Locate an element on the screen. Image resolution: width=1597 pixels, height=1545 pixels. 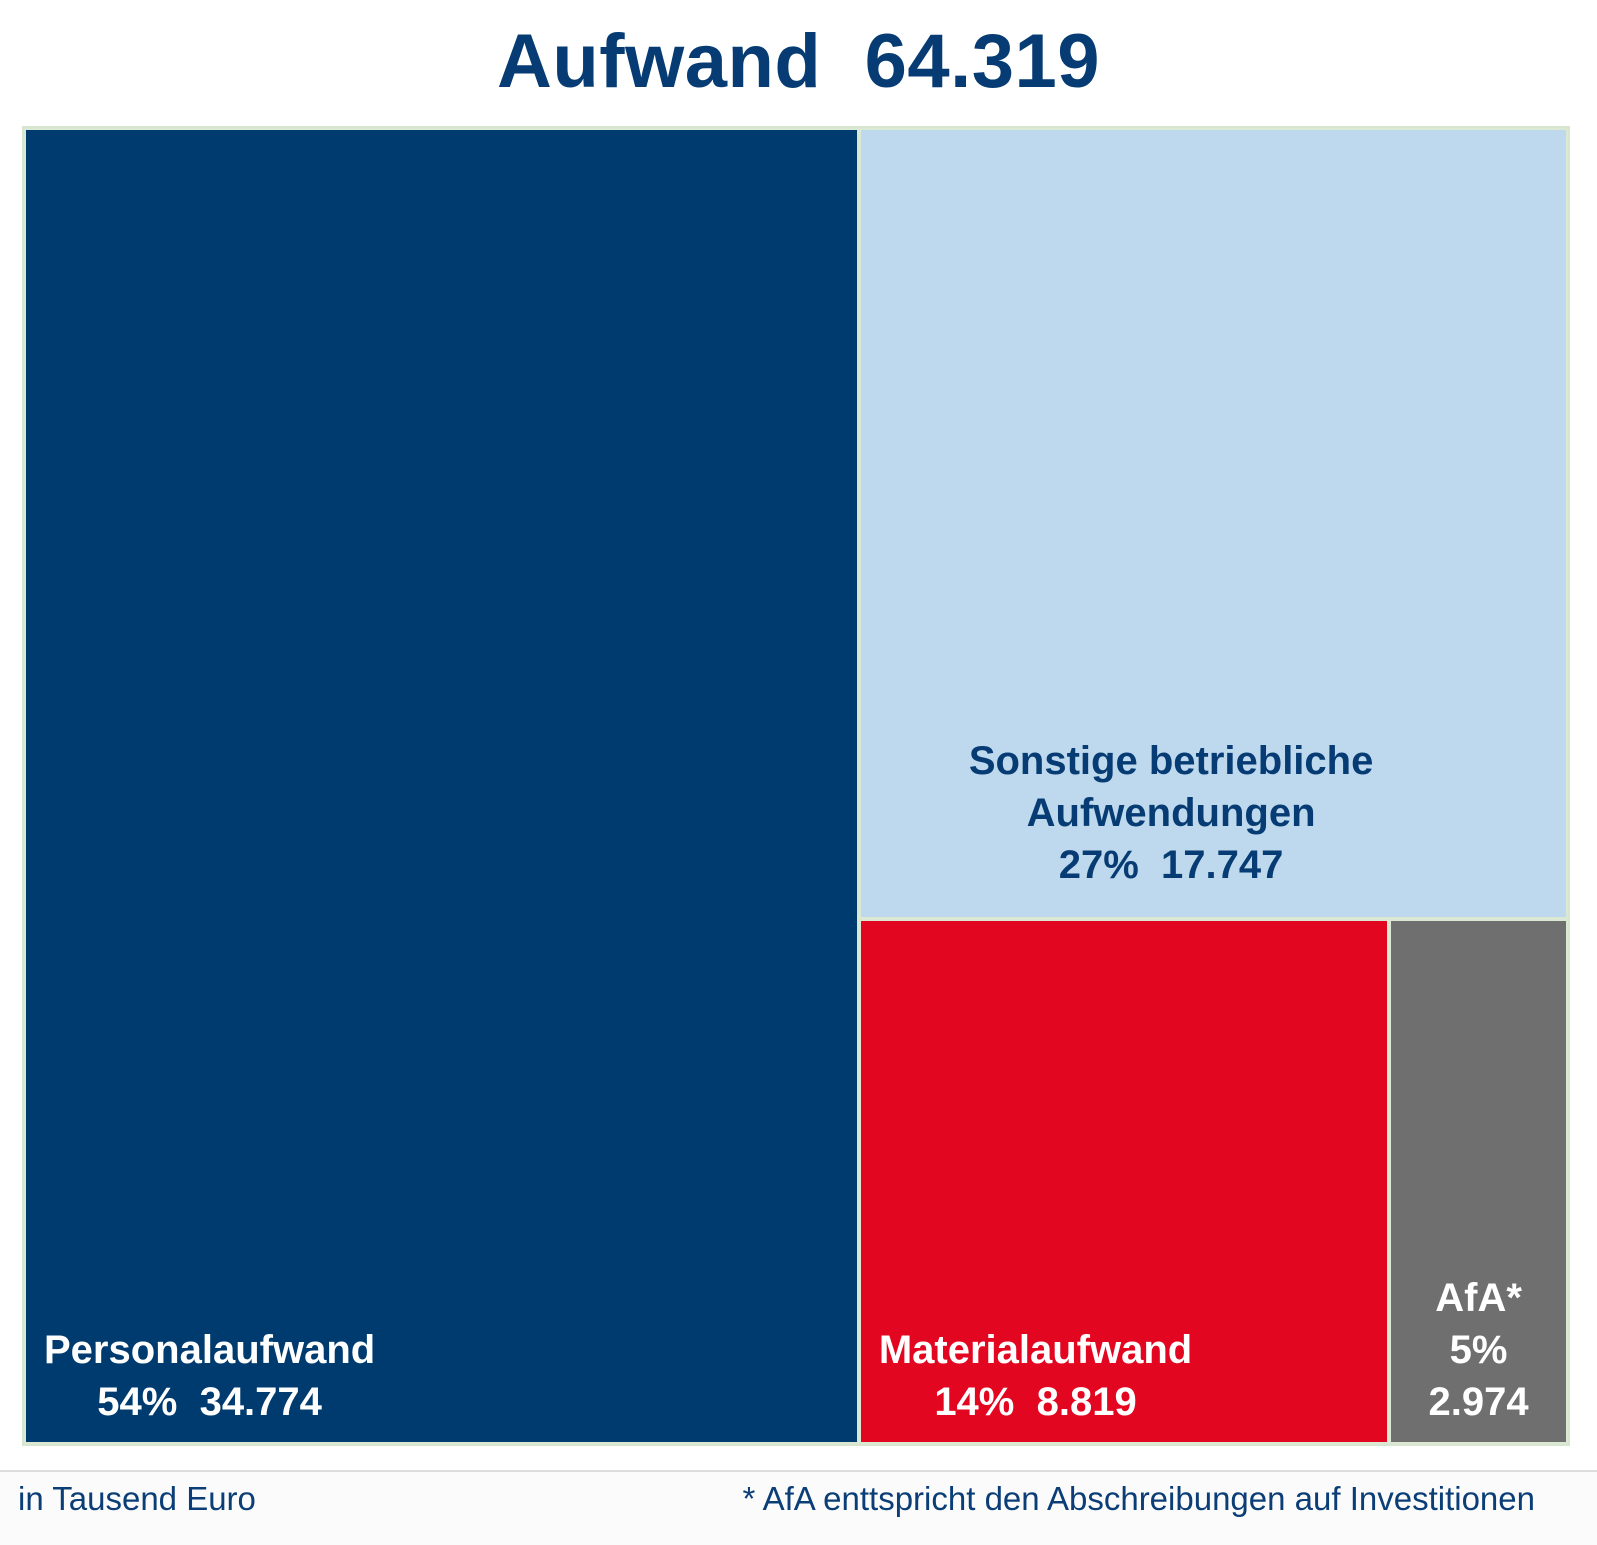
unit-note: in Tausend Euro is located at coordinates (137, 1498).